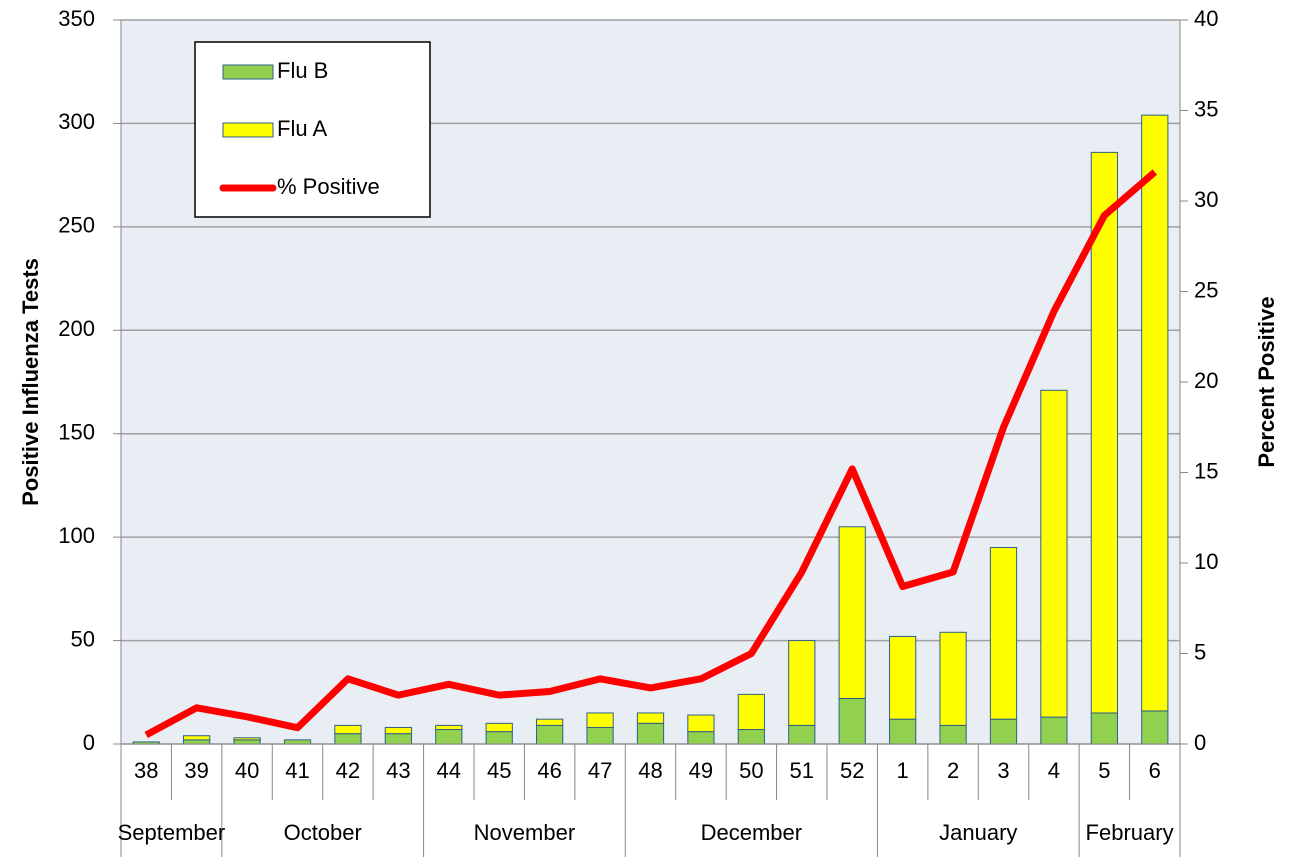 This screenshot has width=1289, height=857. What do you see at coordinates (323, 832) in the screenshot?
I see `month-label: October` at bounding box center [323, 832].